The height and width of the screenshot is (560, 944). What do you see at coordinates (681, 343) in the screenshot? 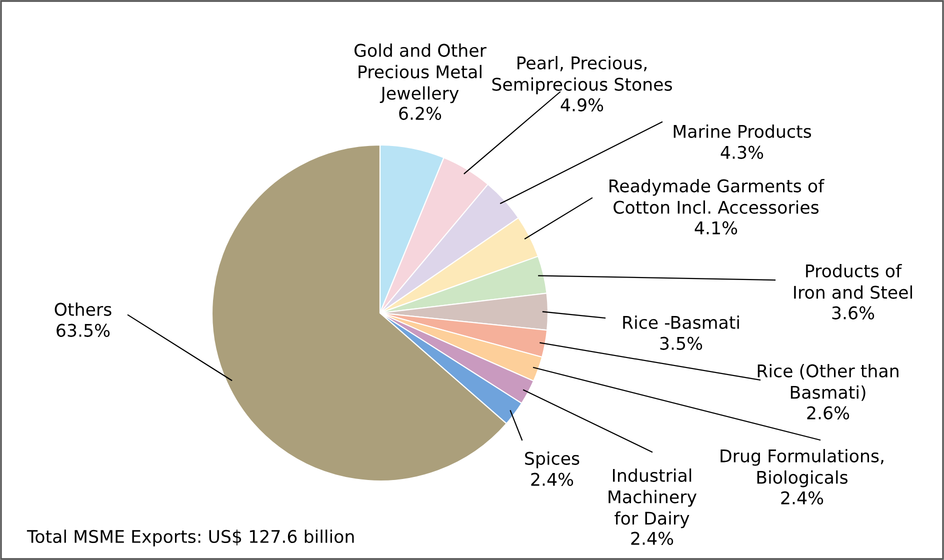
I see `data-label: 3.5%` at bounding box center [681, 343].